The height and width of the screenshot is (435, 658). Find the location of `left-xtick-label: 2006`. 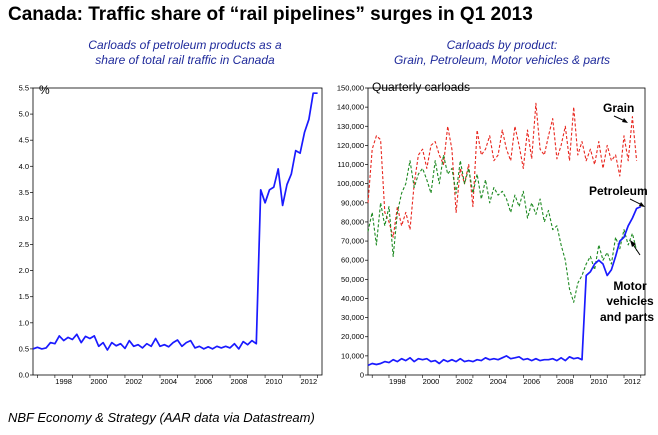

left-xtick-label: 2006 is located at coordinates (203, 381).